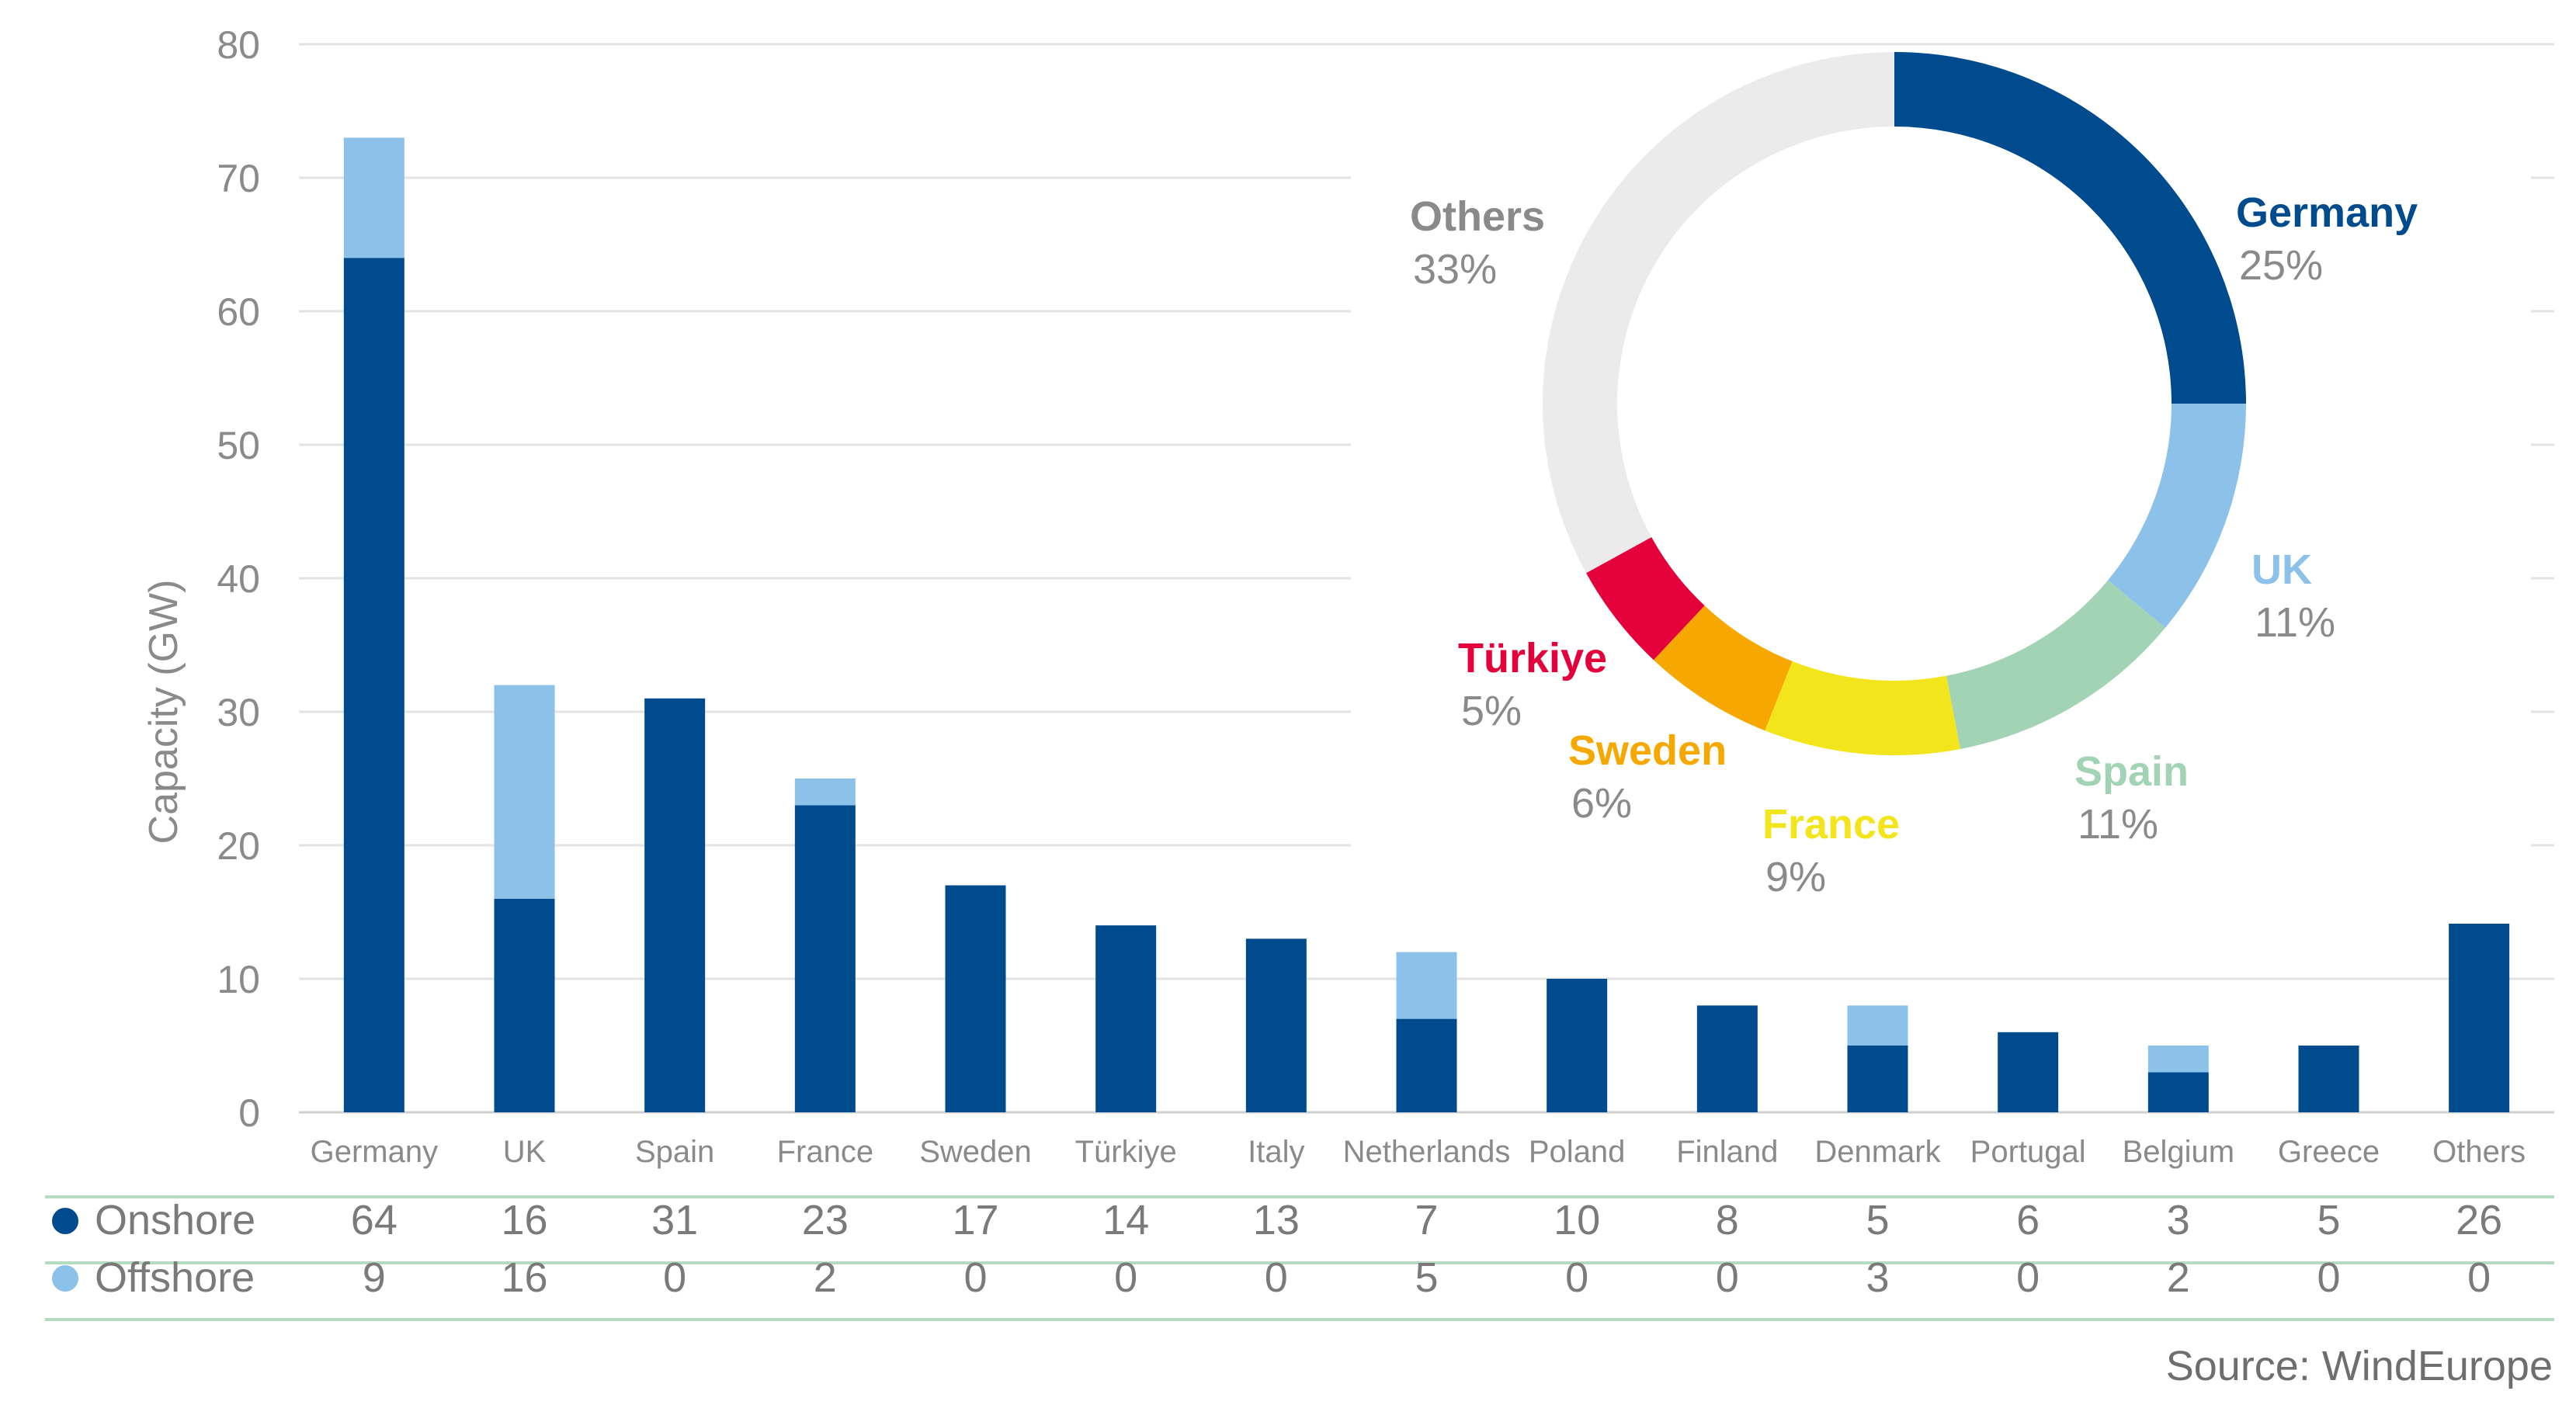 The image size is (2576, 1422). What do you see at coordinates (1577, 1045) in the screenshot?
I see `bar-onshore-poland` at bounding box center [1577, 1045].